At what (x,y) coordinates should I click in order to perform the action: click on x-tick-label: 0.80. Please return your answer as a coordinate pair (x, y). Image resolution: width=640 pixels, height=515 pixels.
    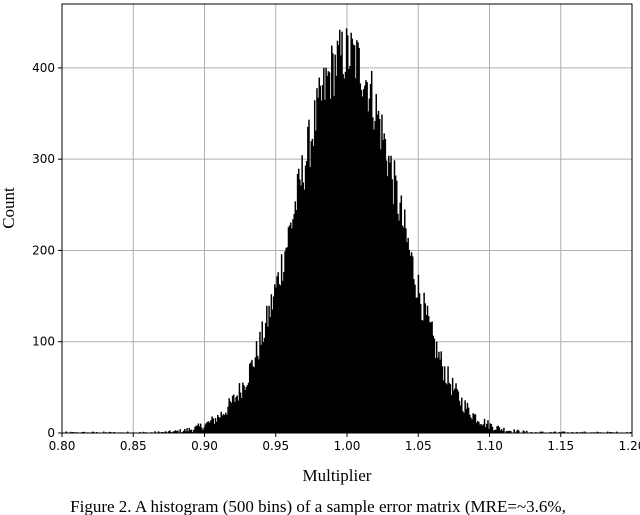
    Looking at the image, I should click on (62, 446).